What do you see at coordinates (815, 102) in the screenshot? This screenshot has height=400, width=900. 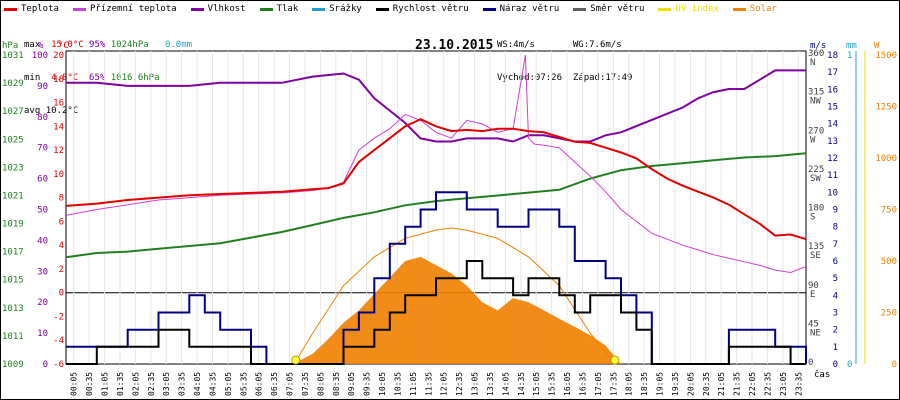 I see `wind-dir-label: NW` at bounding box center [815, 102].